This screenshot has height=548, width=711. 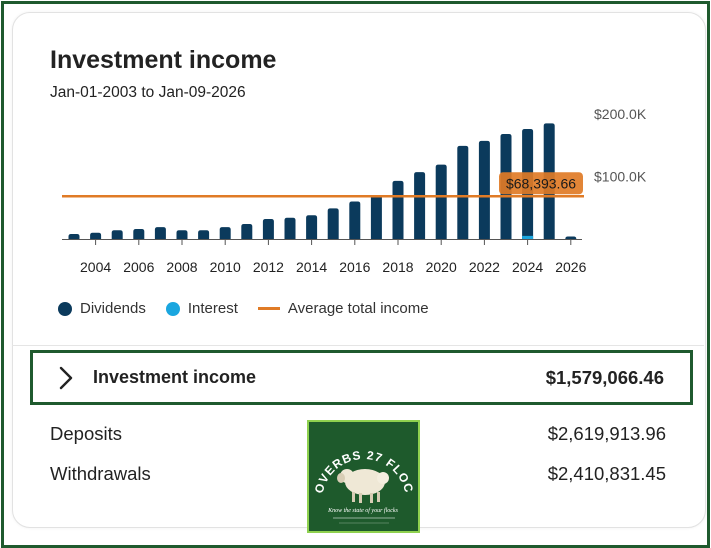 I want to click on dividends-bar-2026, so click(x=571, y=237).